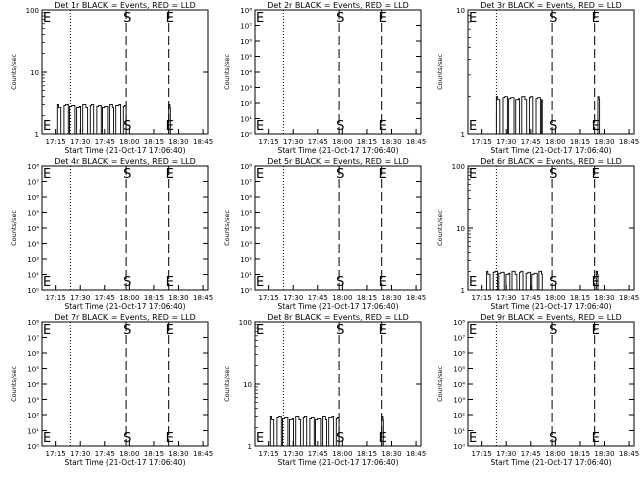 This screenshot has height=480, width=640. What do you see at coordinates (580, 454) in the screenshot?
I see `panel-9-xtick-label: 18:15` at bounding box center [580, 454].